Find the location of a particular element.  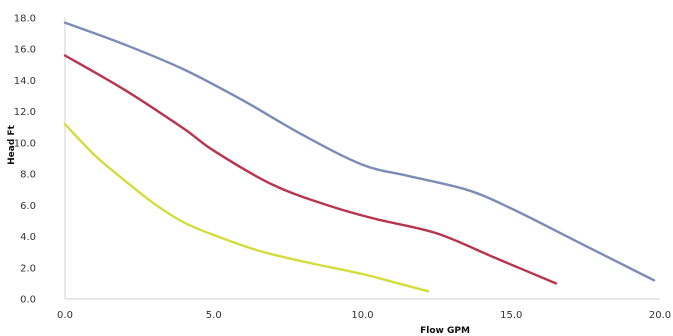

x-tick-label: 20.0 is located at coordinates (660, 315).